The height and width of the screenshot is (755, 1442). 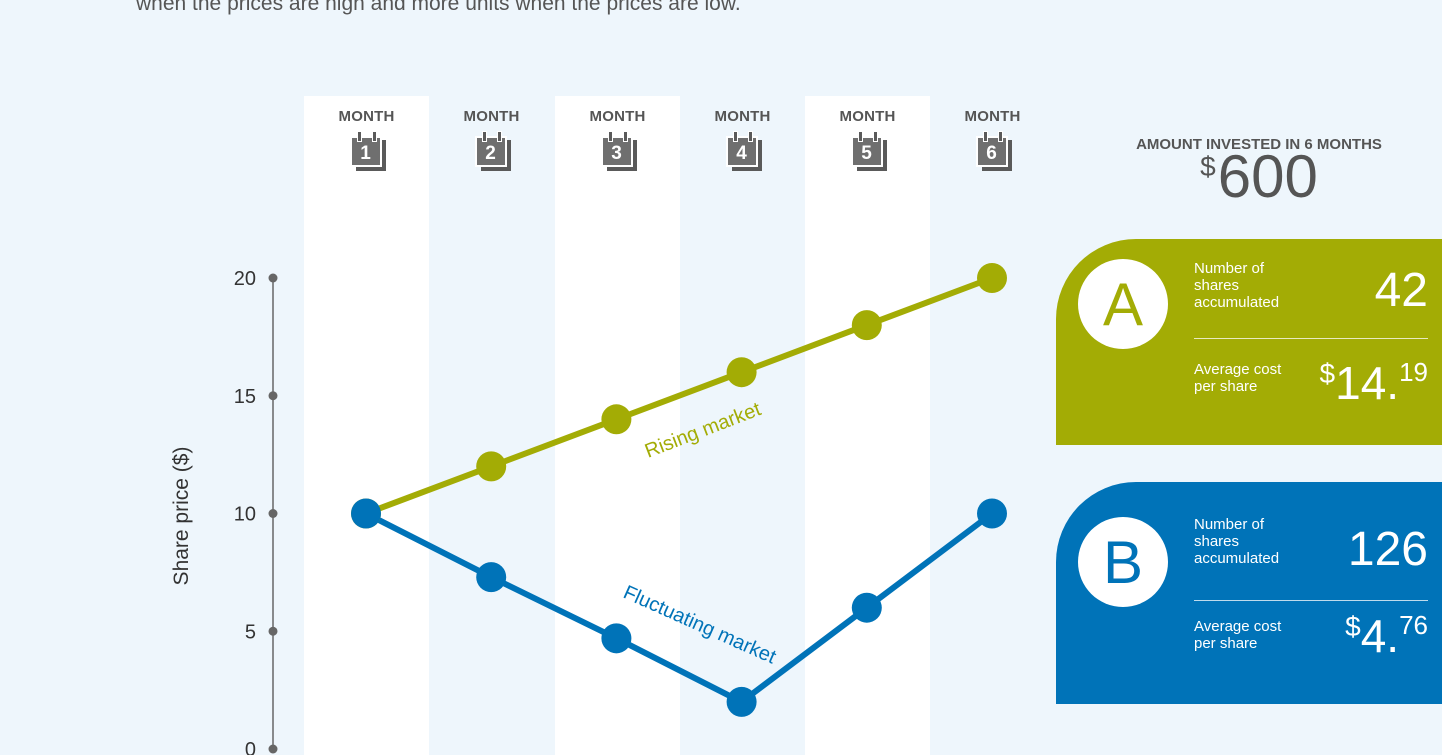 I want to click on cost-value: $4.76, so click(x=1386, y=636).